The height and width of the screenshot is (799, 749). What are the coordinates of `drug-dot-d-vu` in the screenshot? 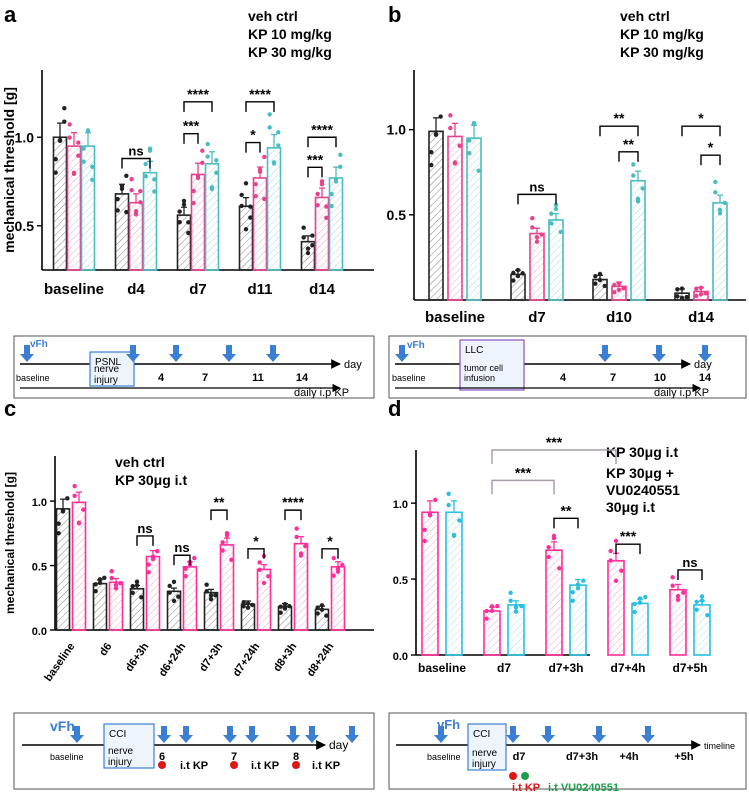 It's located at (525, 776).